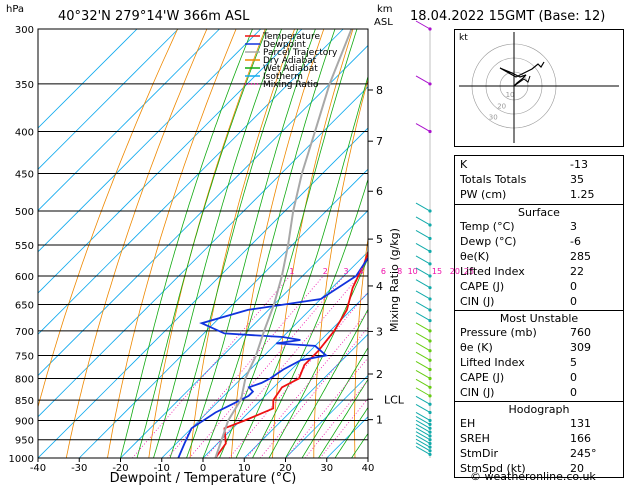 The image size is (629, 486). Describe the element at coordinates (527, 194) in the screenshot. I see `index-row: PW (cm) 1.25` at that location.